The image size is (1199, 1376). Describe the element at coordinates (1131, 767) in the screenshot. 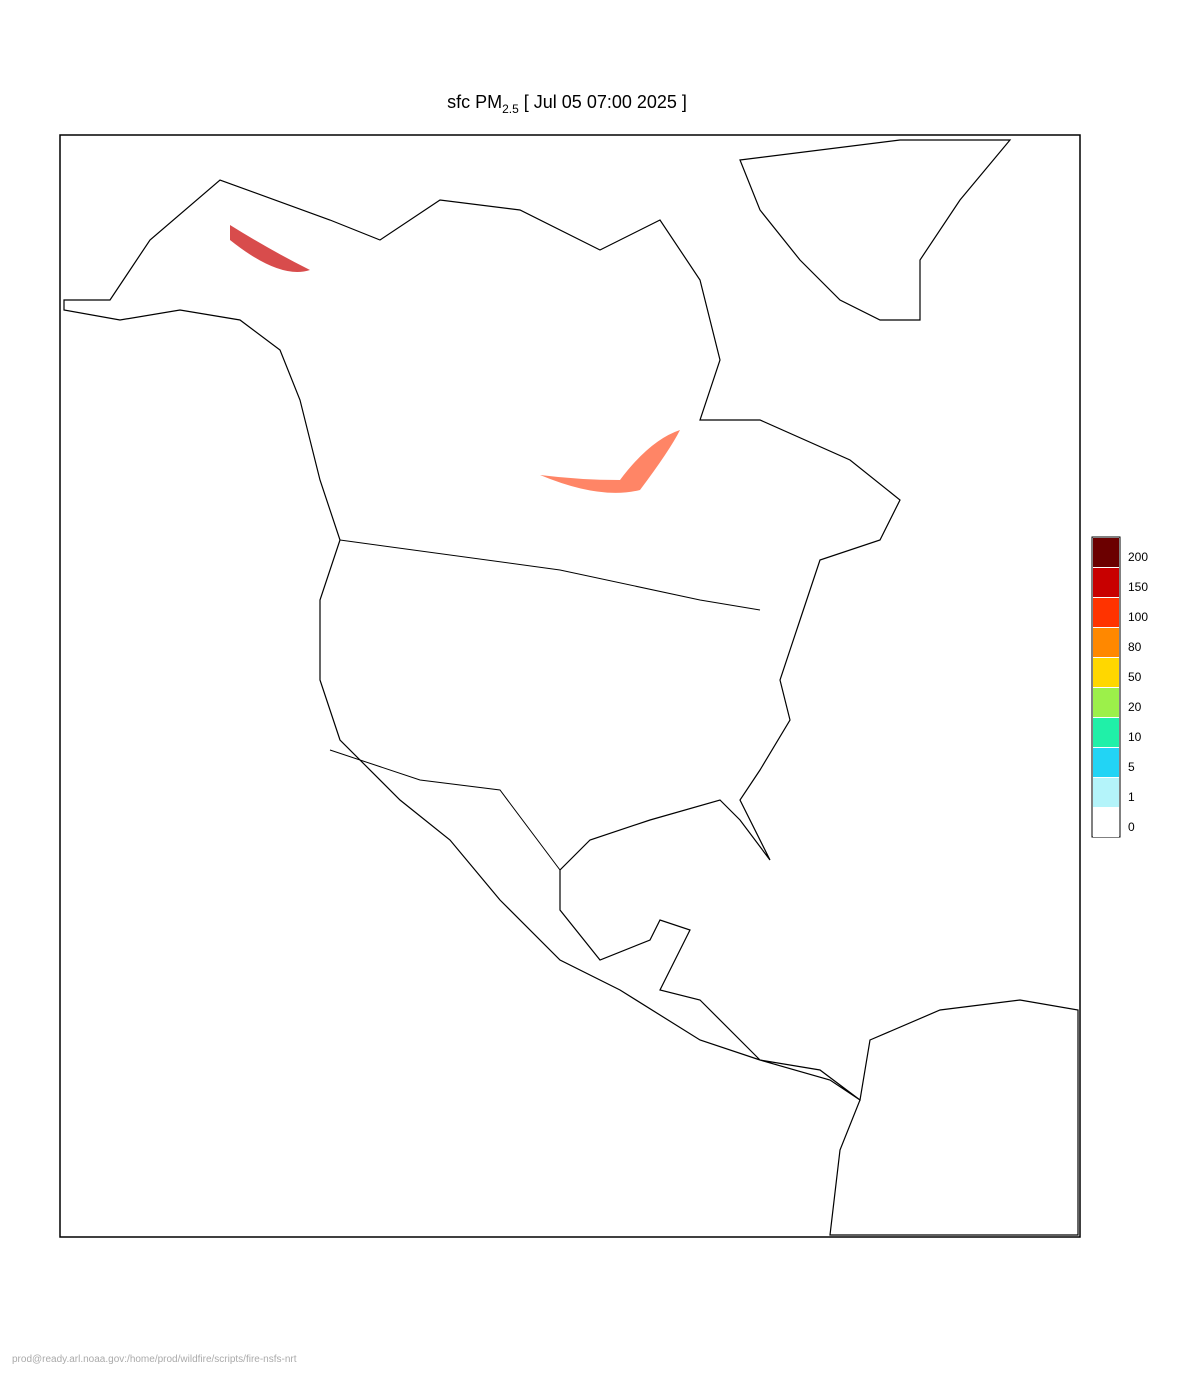

I see `legend-label: 5` at that location.